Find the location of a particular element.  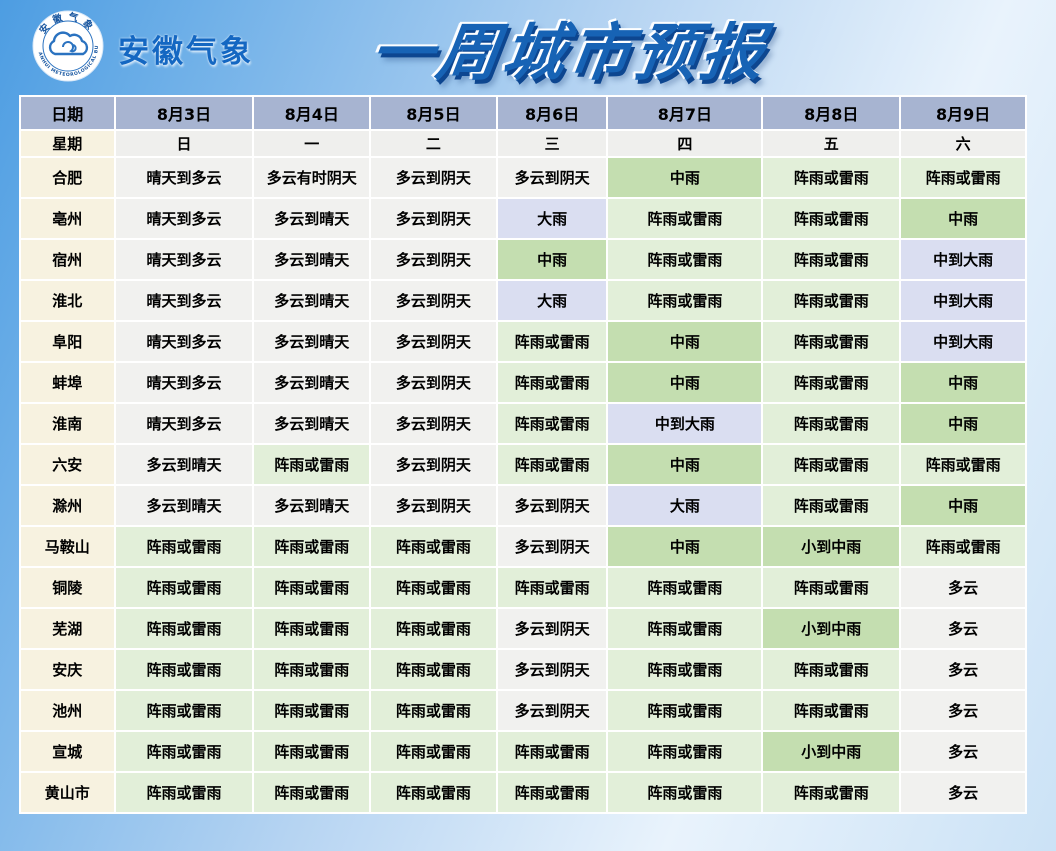

city-name-cell: 蚌埠 is located at coordinates (67, 382).